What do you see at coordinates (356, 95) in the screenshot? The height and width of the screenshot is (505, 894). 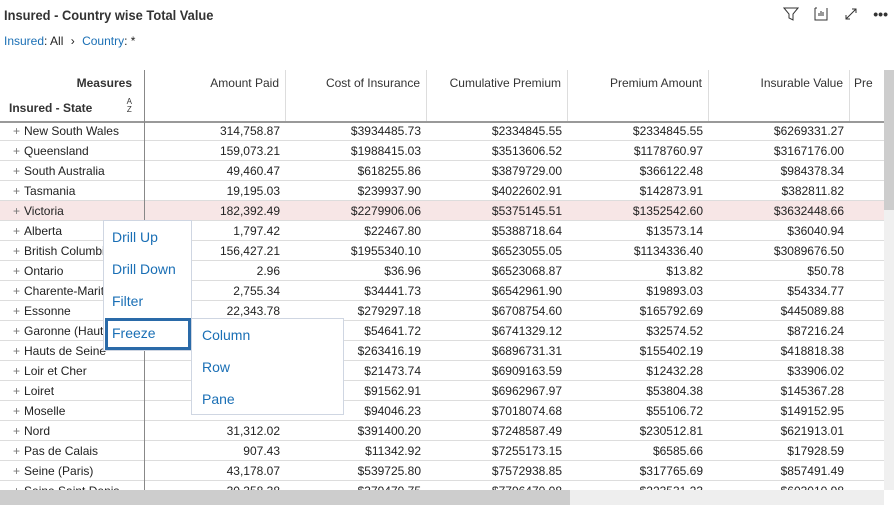 I see `column-header: Cost of Insurance` at bounding box center [356, 95].